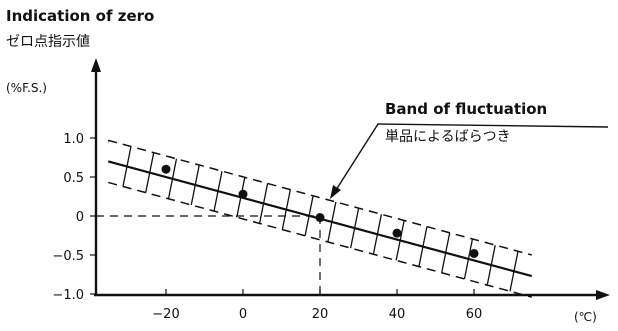  I want to click on y-tick-label: 0, so click(80, 217).